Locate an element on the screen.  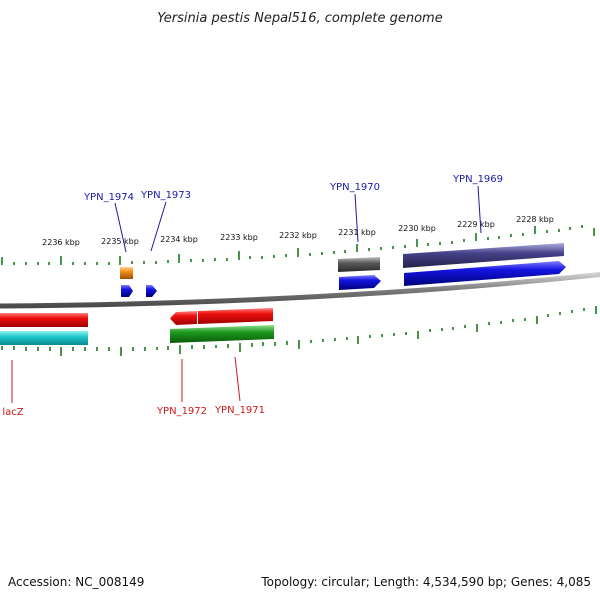
gene-label-ypn1970: YPN_1970 is located at coordinates (354, 187).